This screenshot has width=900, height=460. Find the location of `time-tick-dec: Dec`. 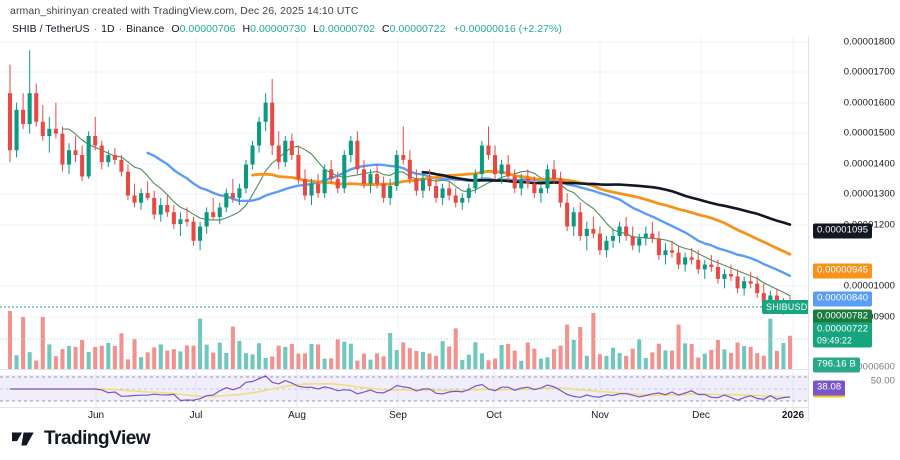

time-tick-dec: Dec is located at coordinates (701, 415).